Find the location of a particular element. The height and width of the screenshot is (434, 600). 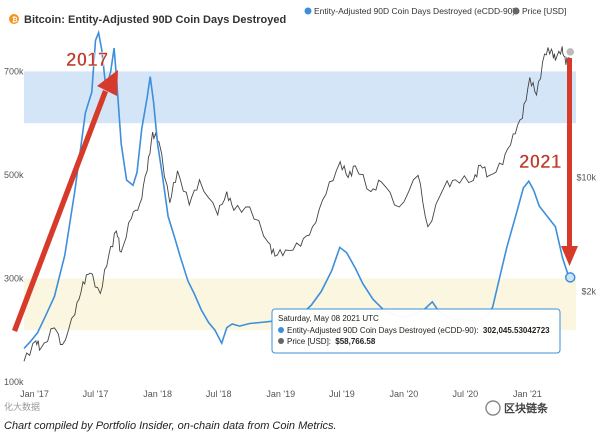

x-tick-label: Jul '19 is located at coordinates (342, 394).